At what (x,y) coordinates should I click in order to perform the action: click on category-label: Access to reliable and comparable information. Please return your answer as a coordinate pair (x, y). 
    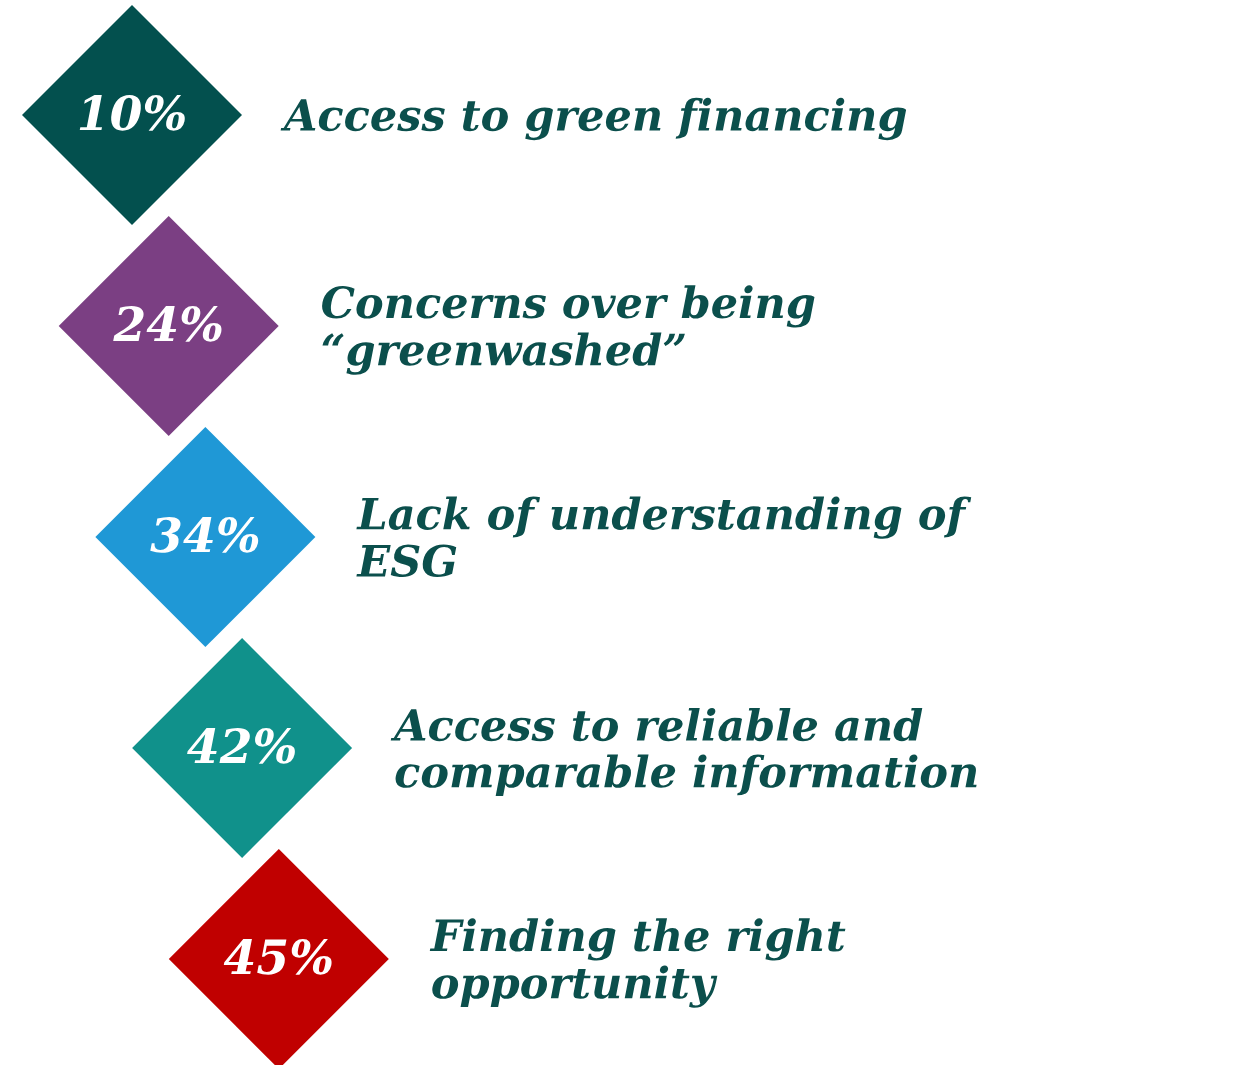
    Looking at the image, I should click on (683, 752).